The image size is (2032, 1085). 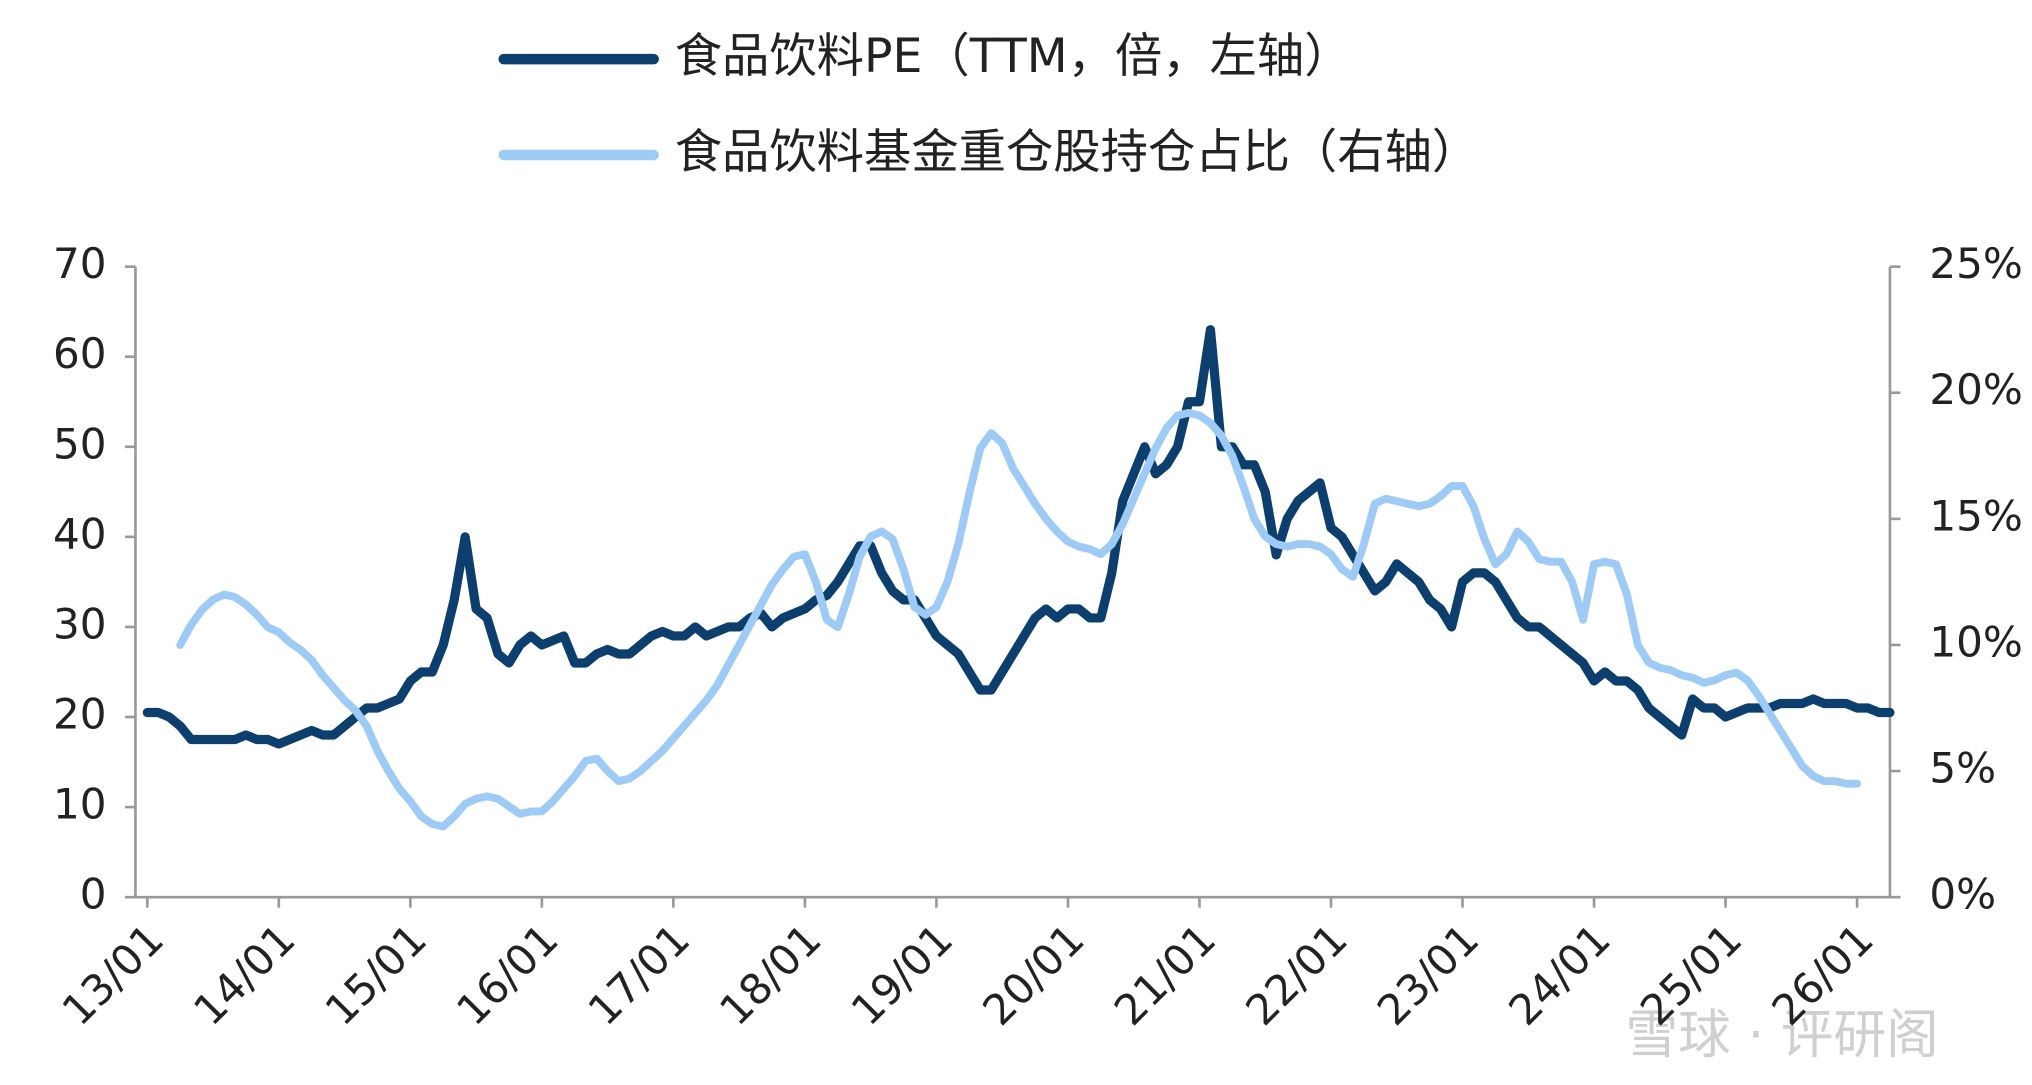 What do you see at coordinates (639, 975) in the screenshot?
I see `x-tick-label: 17/01` at bounding box center [639, 975].